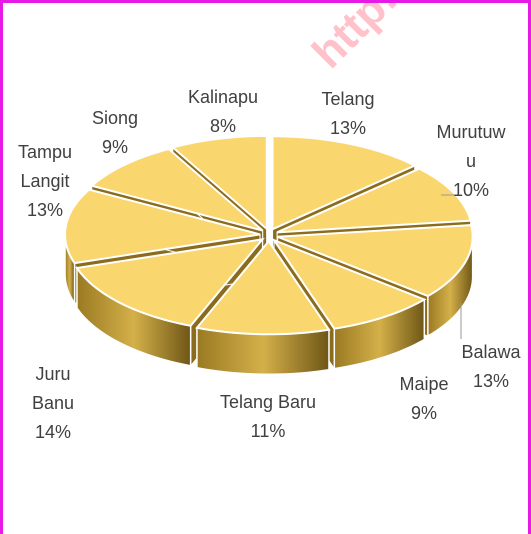  I want to click on category-label: Telang Baru, so click(268, 402).